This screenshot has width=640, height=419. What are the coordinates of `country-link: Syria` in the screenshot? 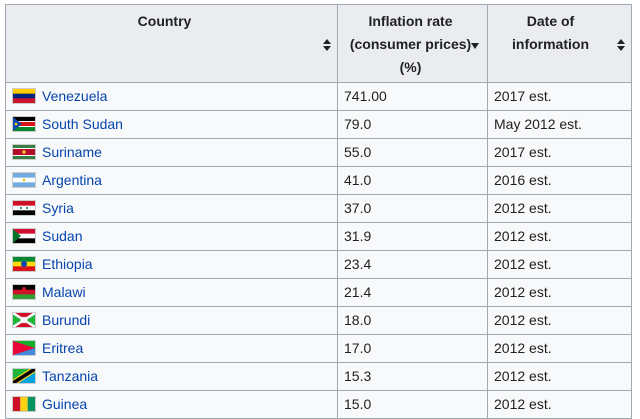 It's located at (58, 208).